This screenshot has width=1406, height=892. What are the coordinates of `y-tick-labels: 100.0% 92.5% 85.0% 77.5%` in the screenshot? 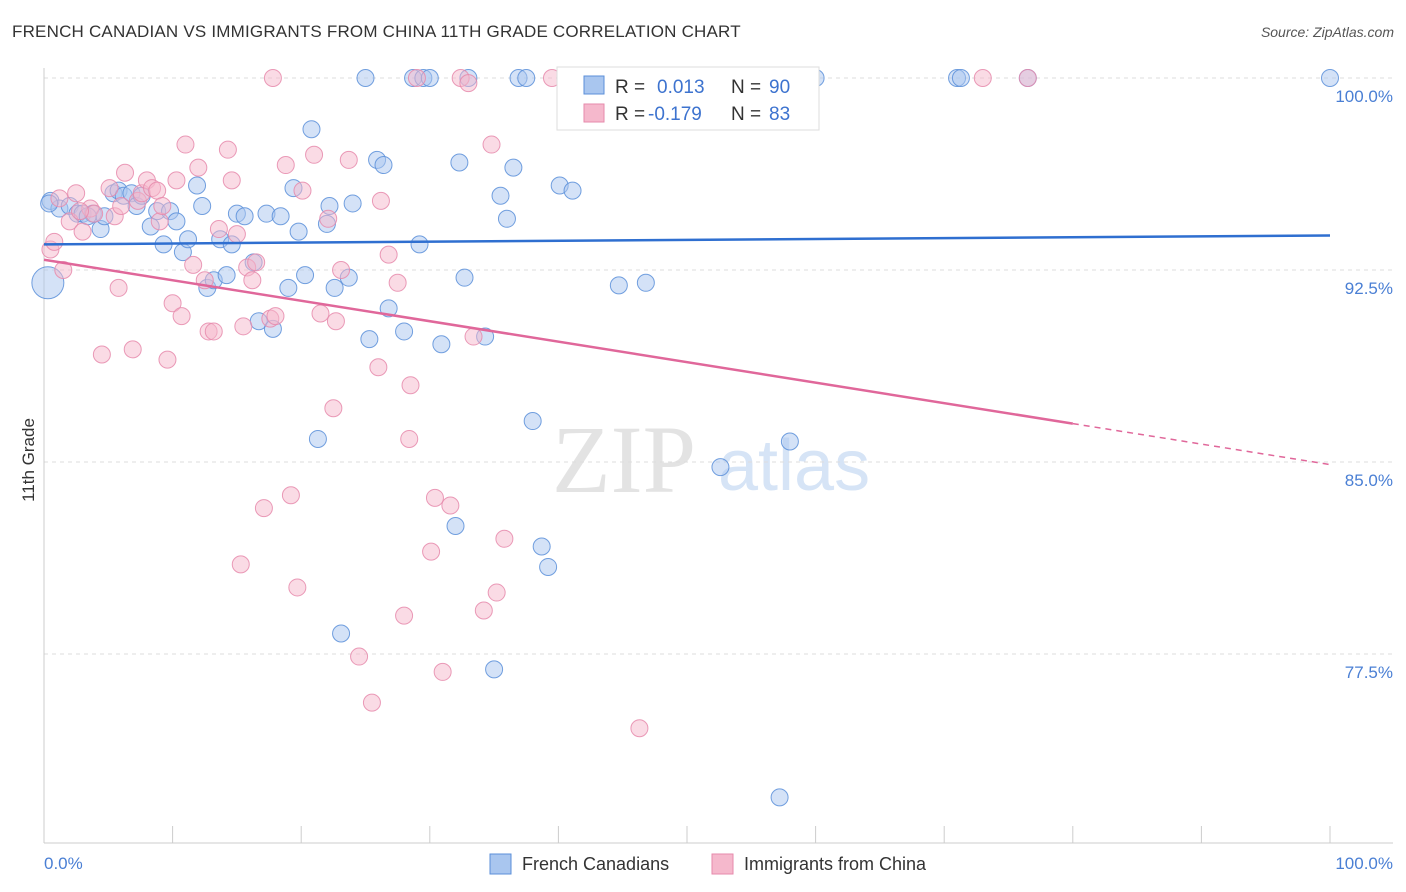 It's located at (1364, 384).